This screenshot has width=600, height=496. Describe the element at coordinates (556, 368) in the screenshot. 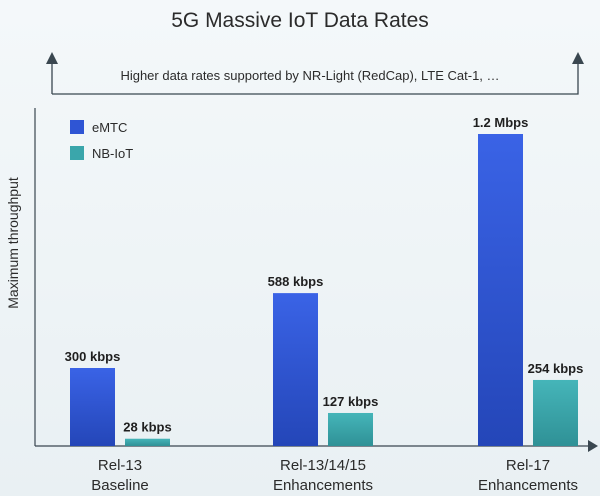

I see `value-label-nbiot-3: 254 kbps` at that location.